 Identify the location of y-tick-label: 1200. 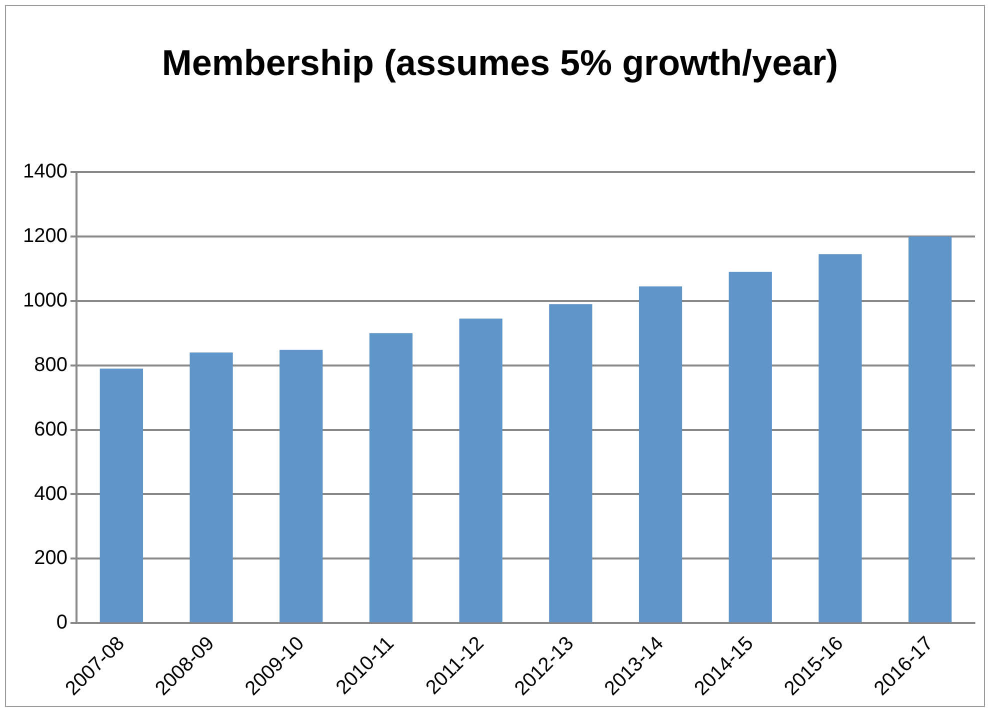
(45, 235).